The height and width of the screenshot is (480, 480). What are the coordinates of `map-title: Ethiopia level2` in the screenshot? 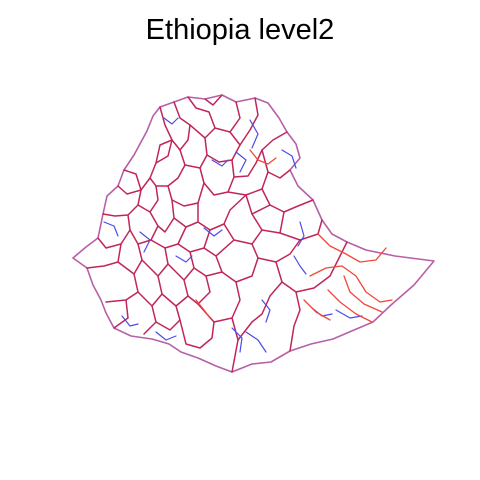 It's located at (240, 30).